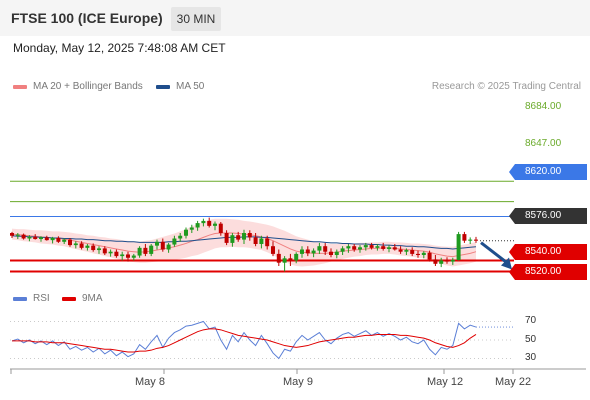  I want to click on rsi-ma-legend-label: 9MA, so click(92, 298).